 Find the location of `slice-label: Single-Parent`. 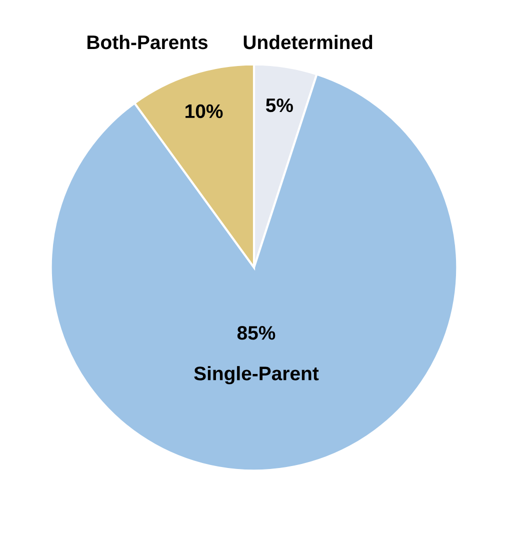

slice-label: Single-Parent is located at coordinates (256, 375).